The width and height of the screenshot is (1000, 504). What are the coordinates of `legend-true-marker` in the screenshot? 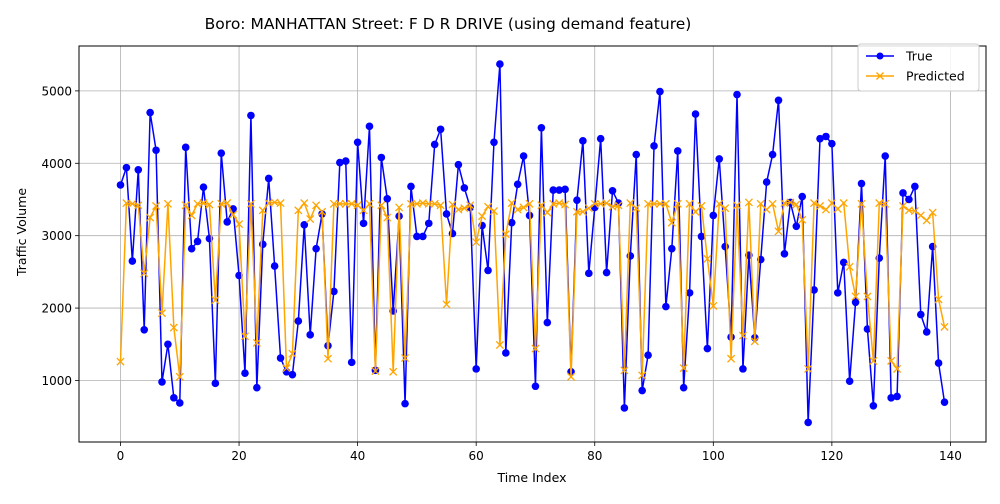 It's located at (880, 56).